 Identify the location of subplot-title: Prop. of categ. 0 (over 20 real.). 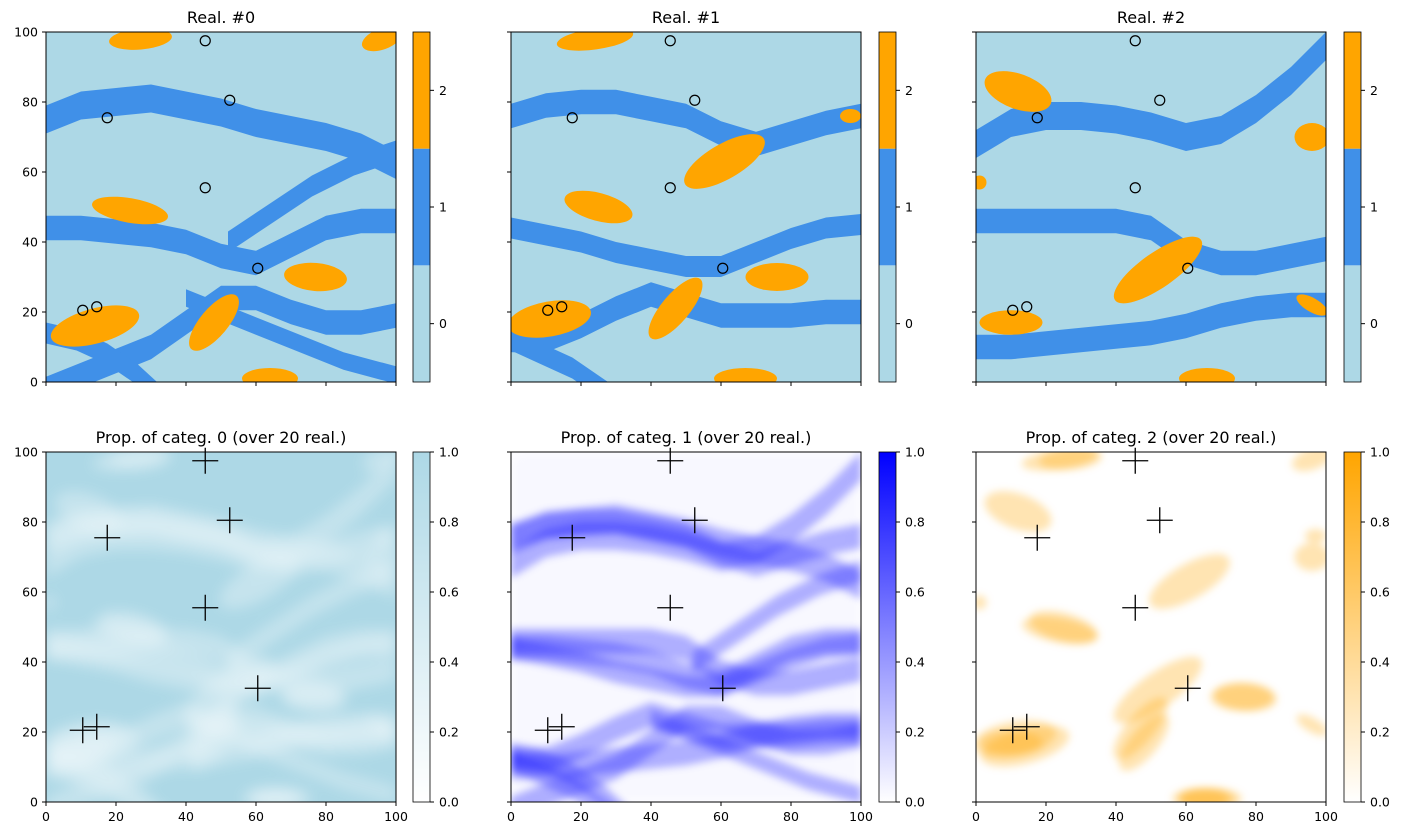
(221, 437).